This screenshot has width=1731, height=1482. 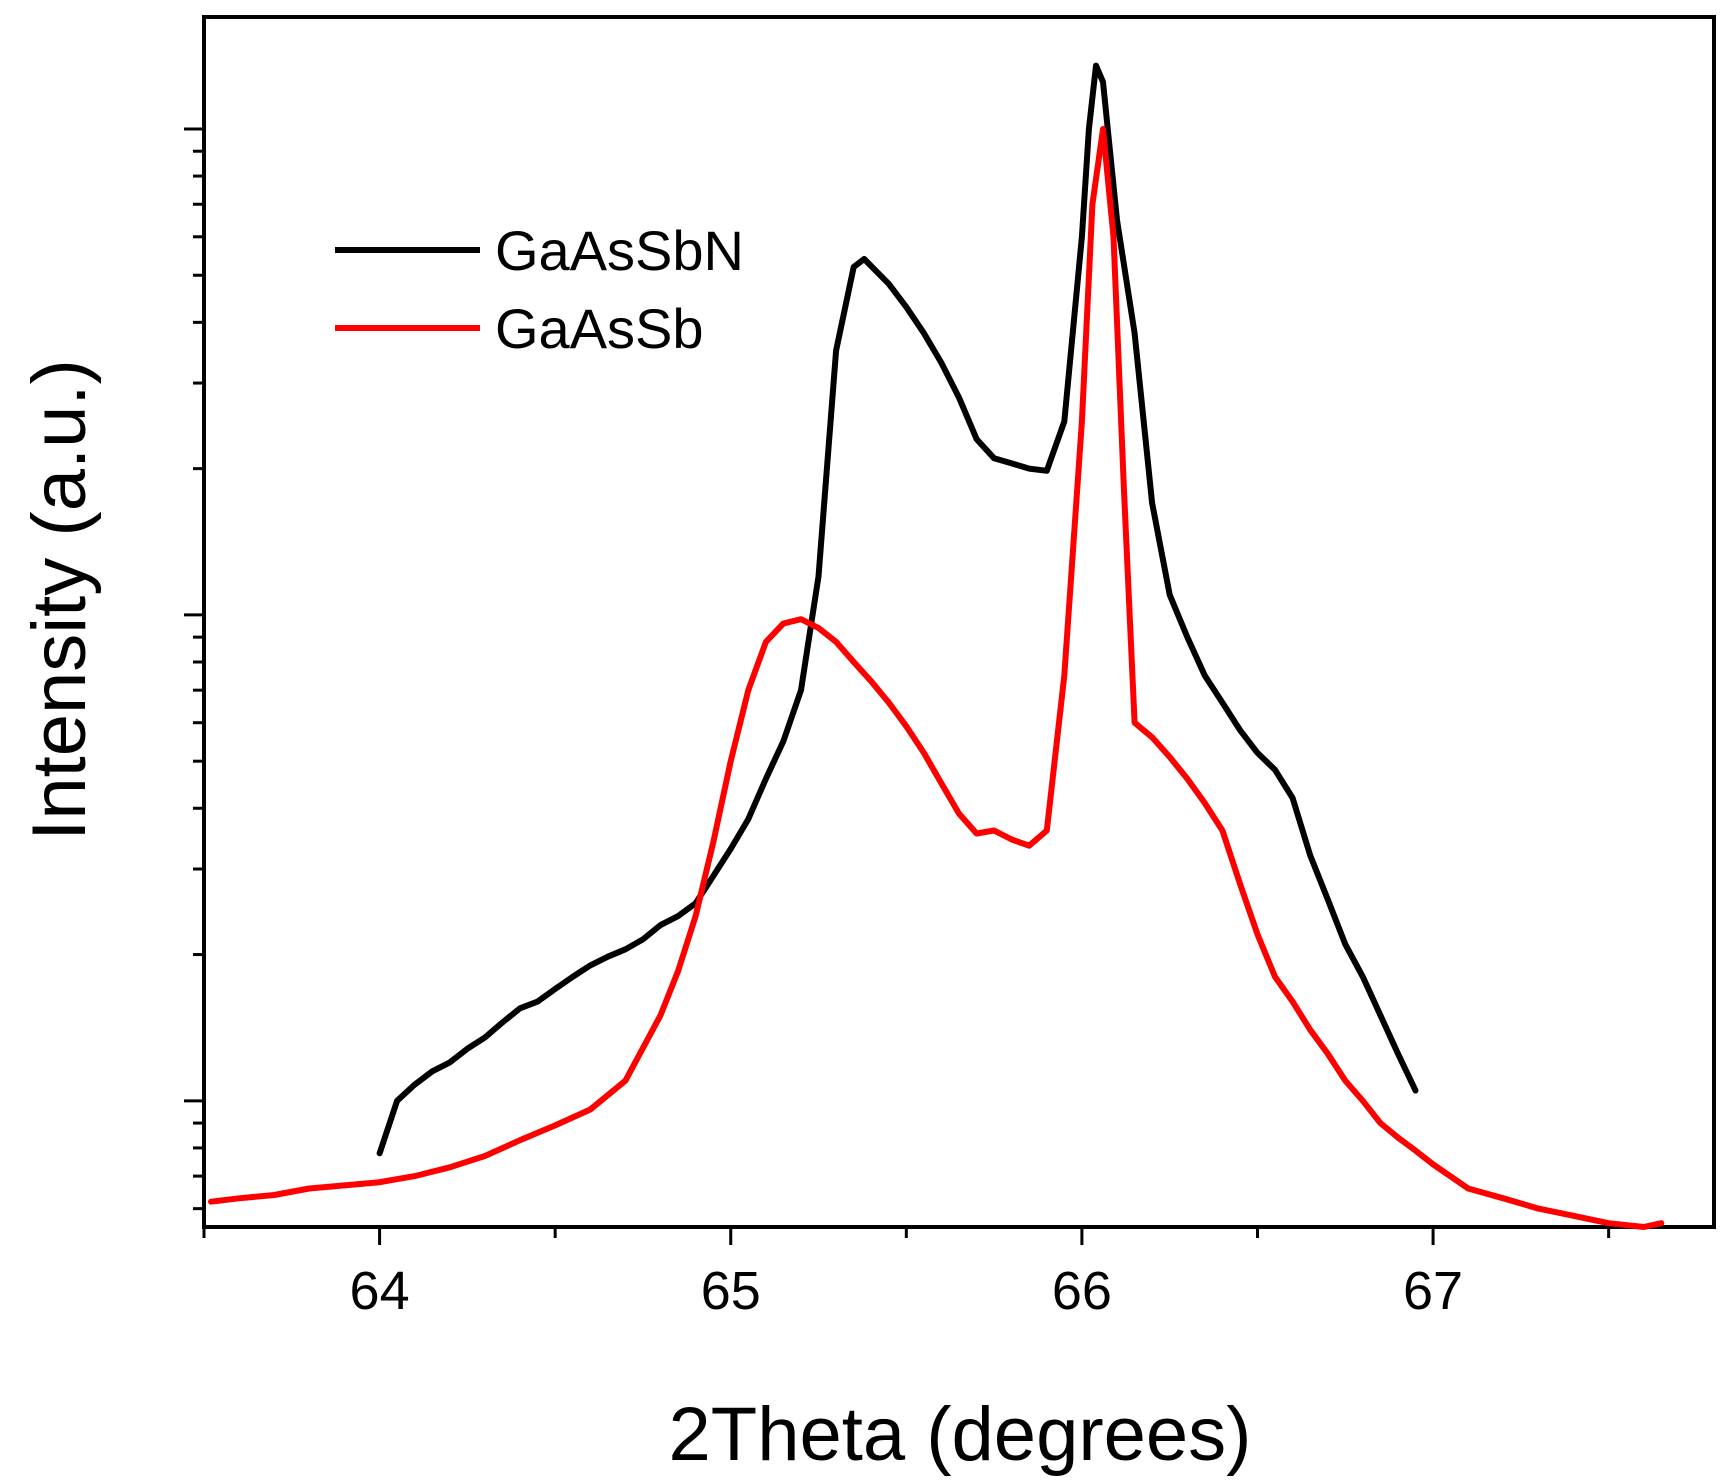 What do you see at coordinates (1433, 1291) in the screenshot?
I see `x-tick-label: 67` at bounding box center [1433, 1291].